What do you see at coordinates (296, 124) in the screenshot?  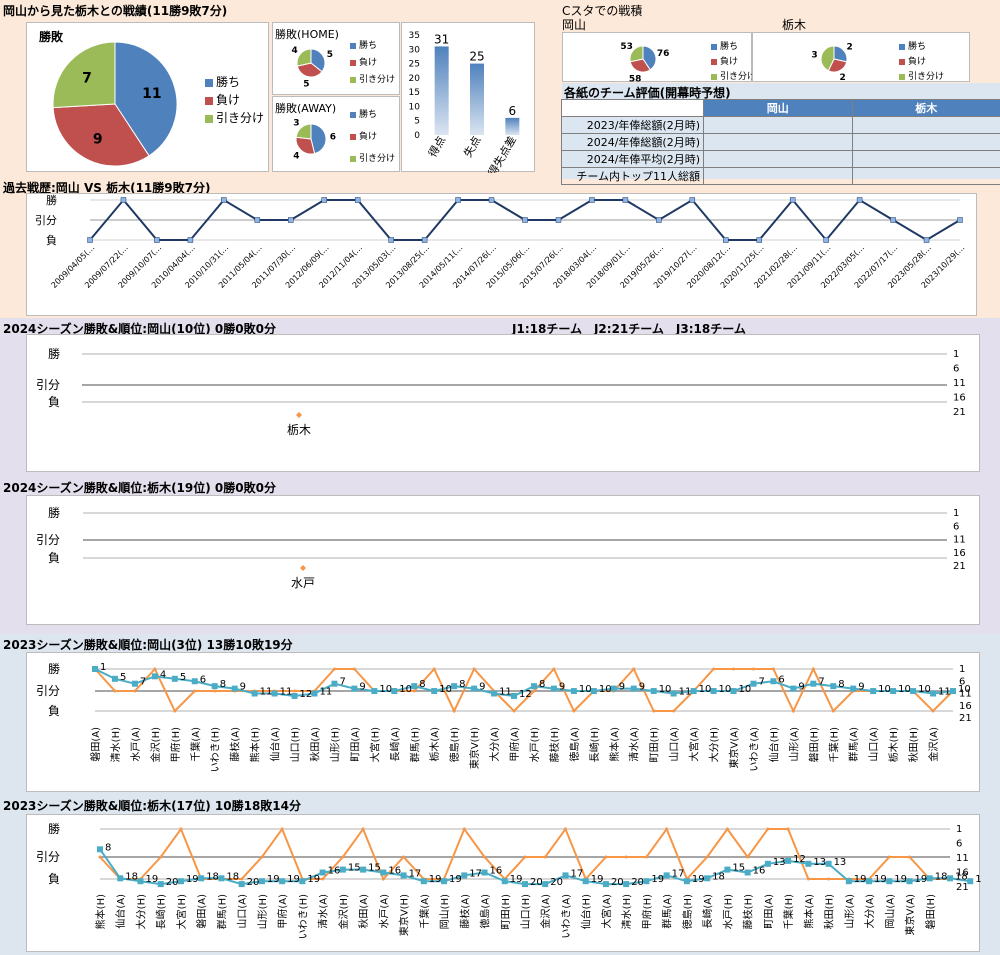 I see `pie-slice-label: 3` at bounding box center [296, 124].